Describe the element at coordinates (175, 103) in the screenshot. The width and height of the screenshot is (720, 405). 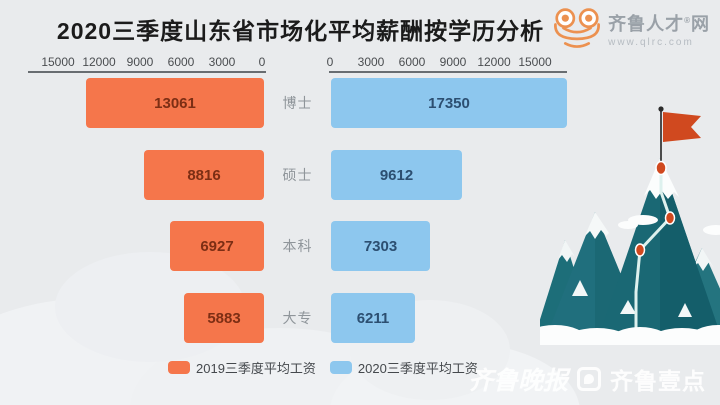
I see `bar-2019-博士: 13061` at that location.